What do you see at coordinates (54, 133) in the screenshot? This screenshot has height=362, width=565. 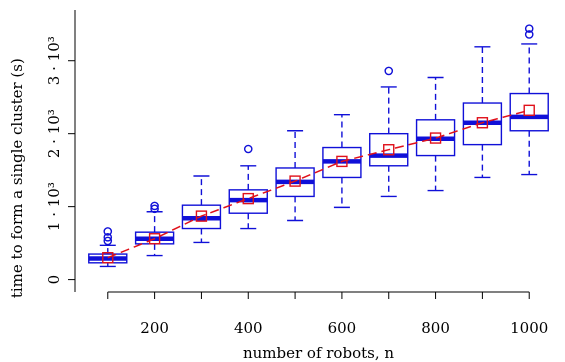 I see `y-tick-label-2000: 2 · 10³` at bounding box center [54, 133].